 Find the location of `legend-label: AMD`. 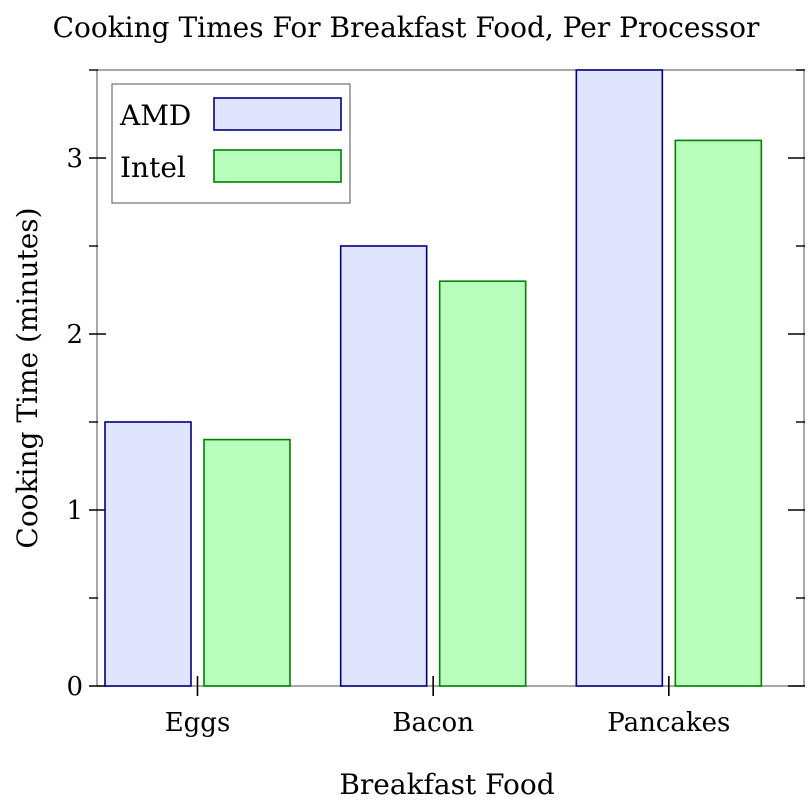

legend-label: AMD is located at coordinates (155, 115).